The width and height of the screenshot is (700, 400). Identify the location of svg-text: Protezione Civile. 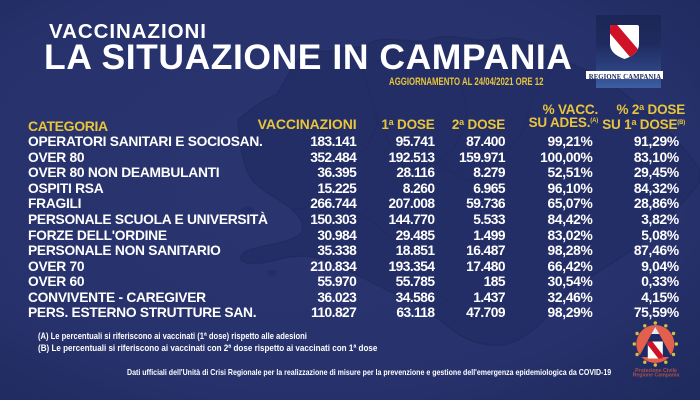
(656, 371).